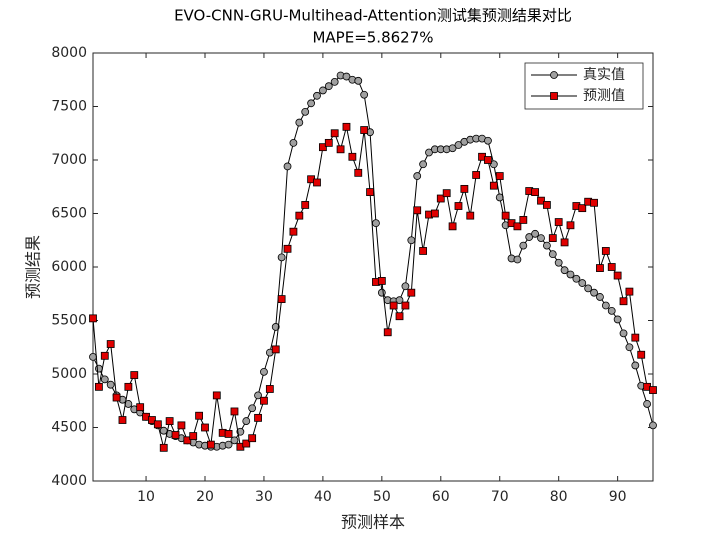 The width and height of the screenshot is (720, 540). I want to click on y-tick-label: 4000, so click(69, 481).